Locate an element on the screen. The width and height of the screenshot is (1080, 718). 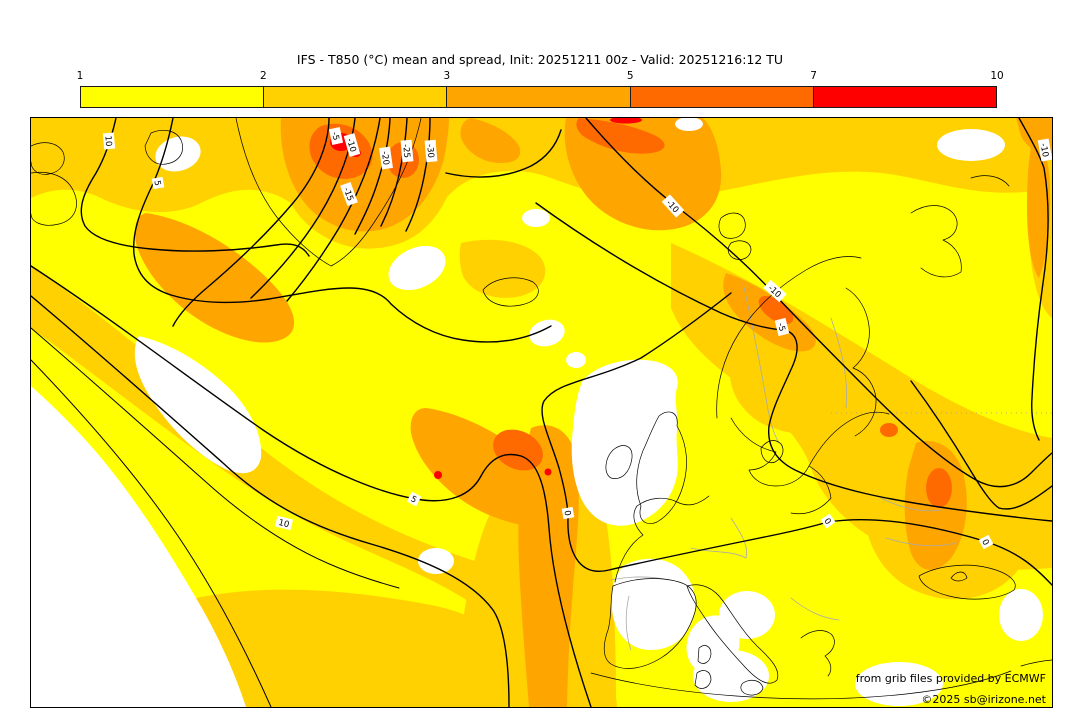
svg-text: -15 is located at coordinates (348, 194).